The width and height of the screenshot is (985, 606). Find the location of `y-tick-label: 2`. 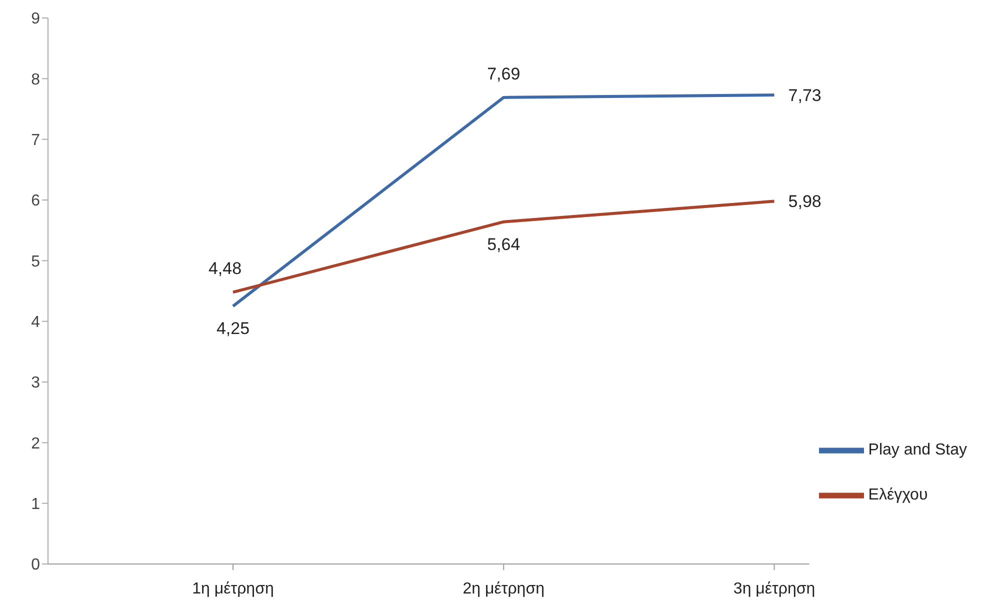

y-tick-label: 2 is located at coordinates (35, 443).